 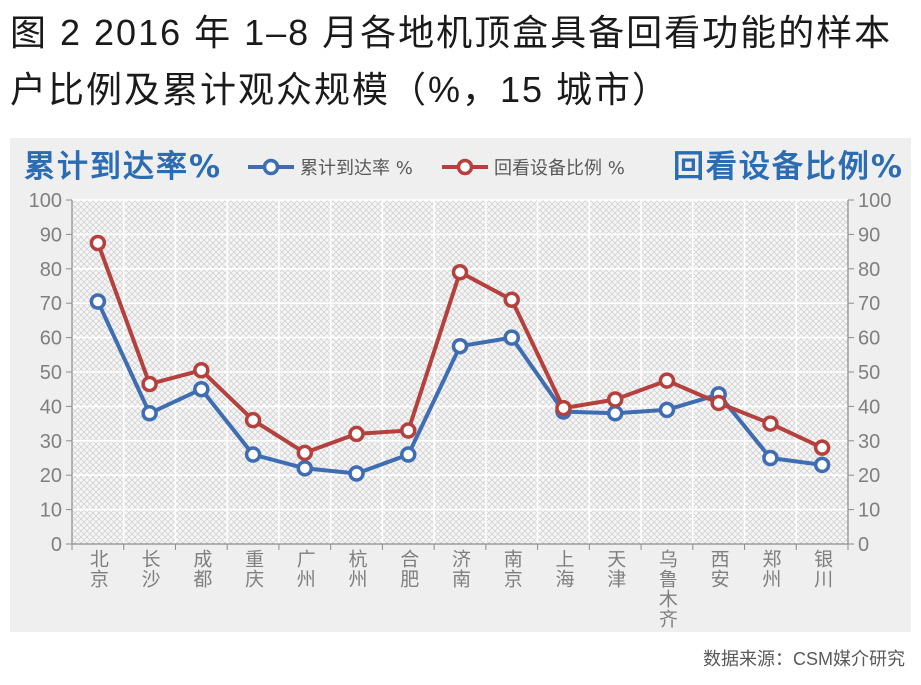 I want to click on right-axis-tick-label: 80, so click(x=869, y=270).